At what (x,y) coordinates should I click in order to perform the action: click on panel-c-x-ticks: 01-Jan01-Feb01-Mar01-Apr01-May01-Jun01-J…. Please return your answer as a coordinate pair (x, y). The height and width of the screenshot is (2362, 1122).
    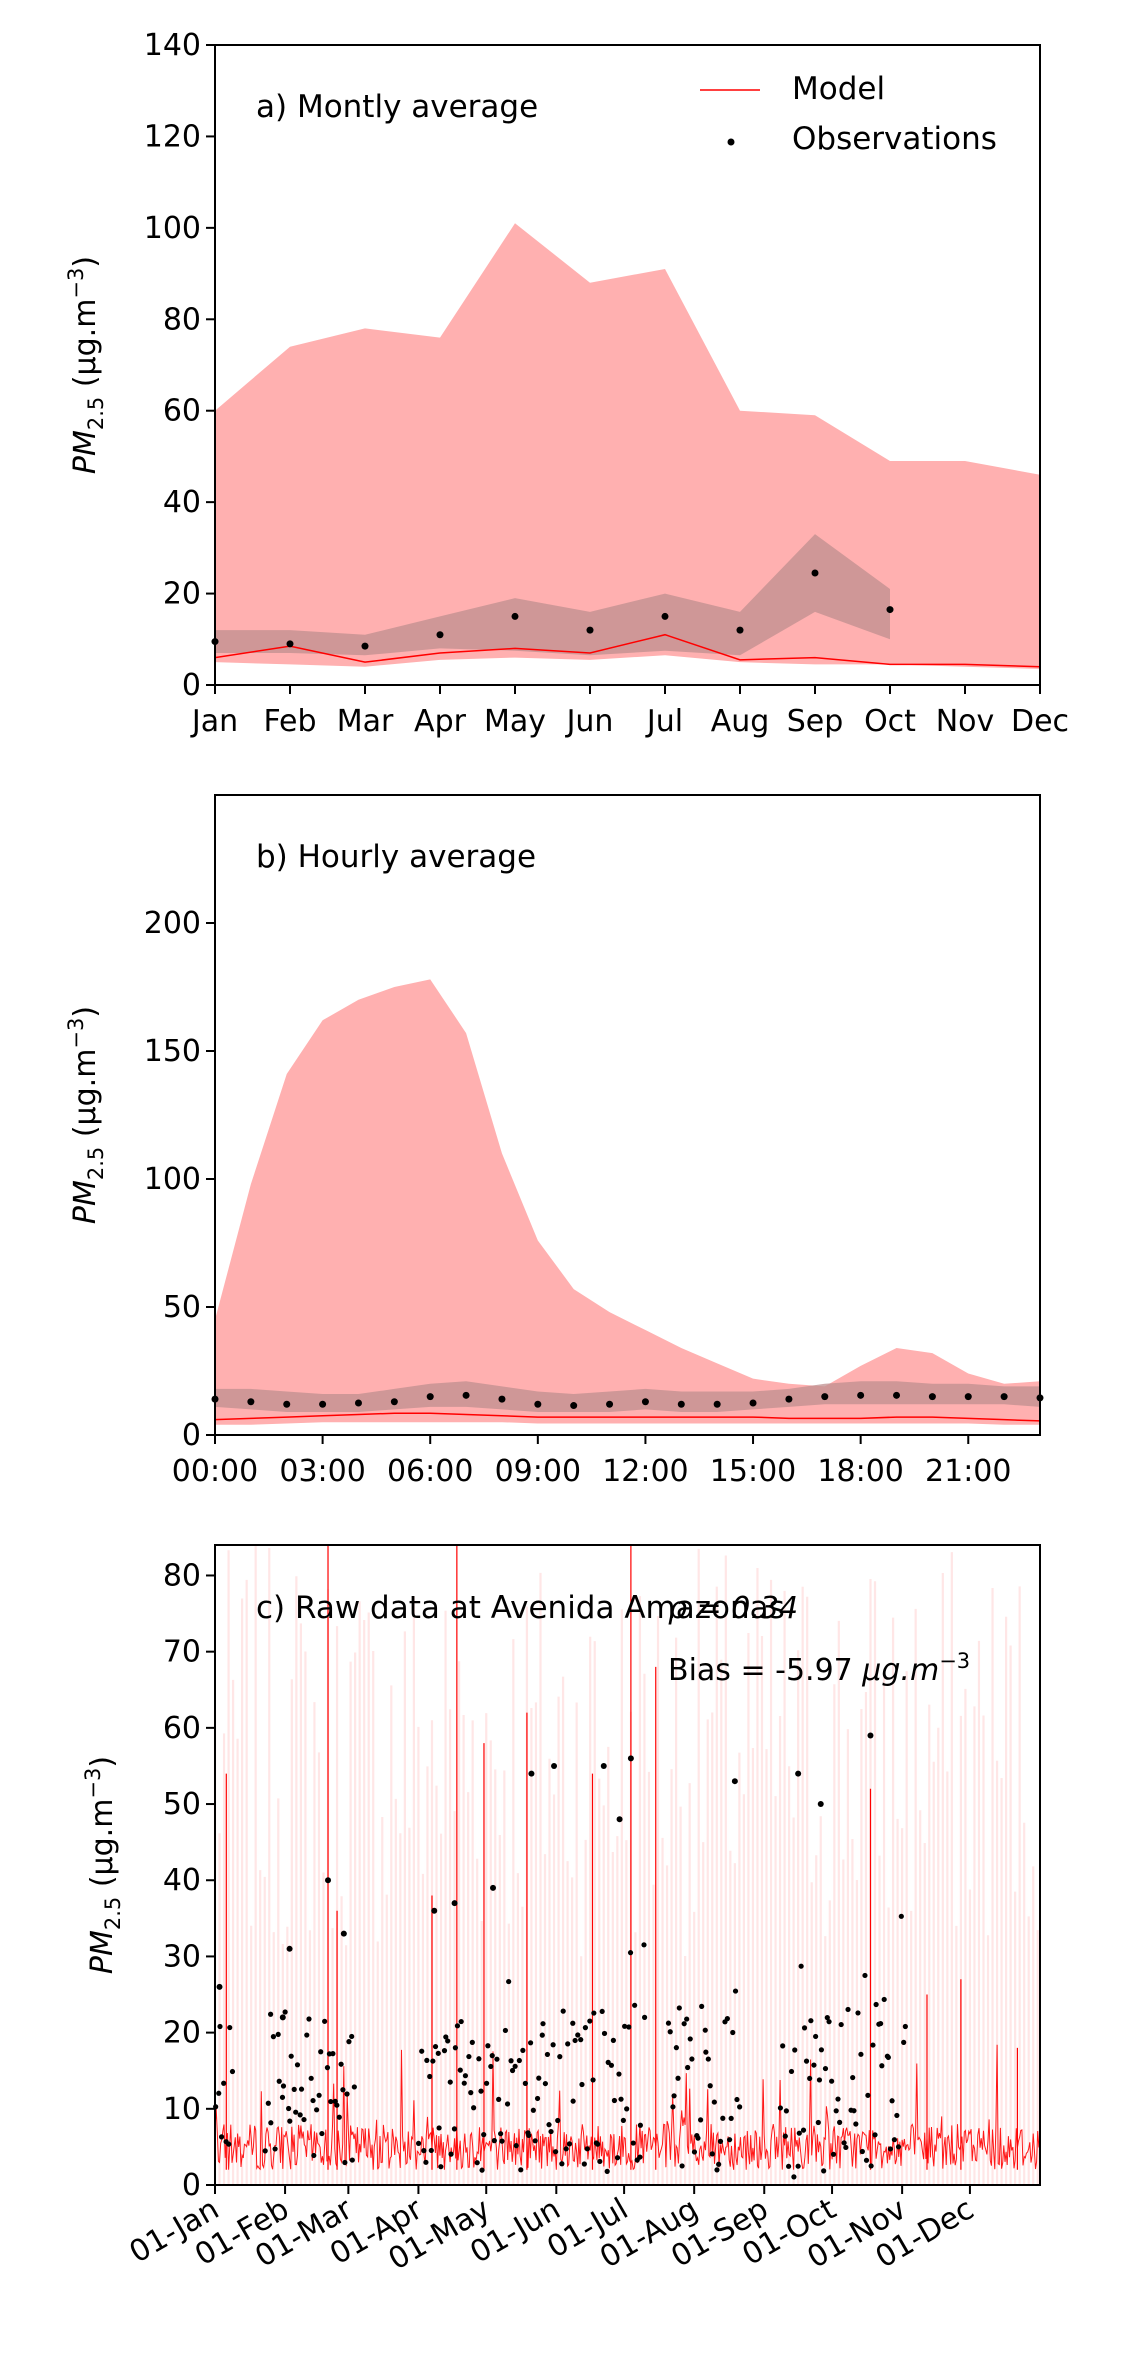
    Looking at the image, I should click on (552, 2231).